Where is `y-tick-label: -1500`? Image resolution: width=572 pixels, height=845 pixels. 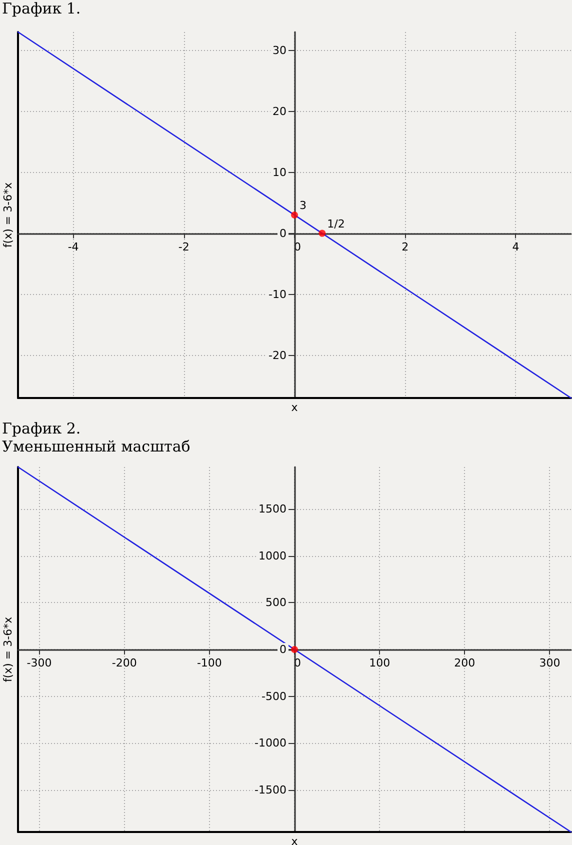
y-tick-label: -1500 is located at coordinates (270, 789).